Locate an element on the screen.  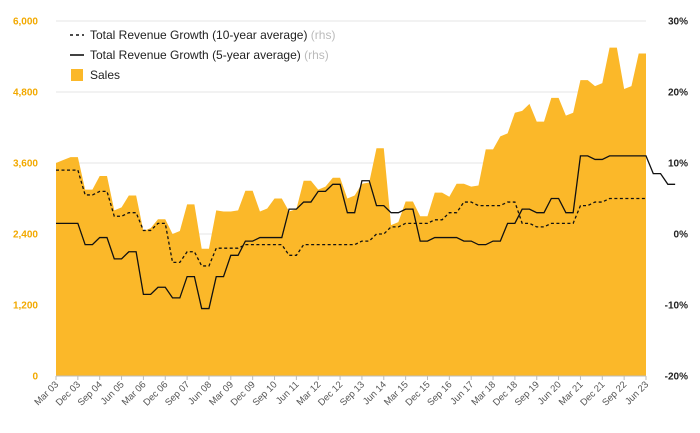
left-tick-label-1: 1,200 is located at coordinates (25, 306).